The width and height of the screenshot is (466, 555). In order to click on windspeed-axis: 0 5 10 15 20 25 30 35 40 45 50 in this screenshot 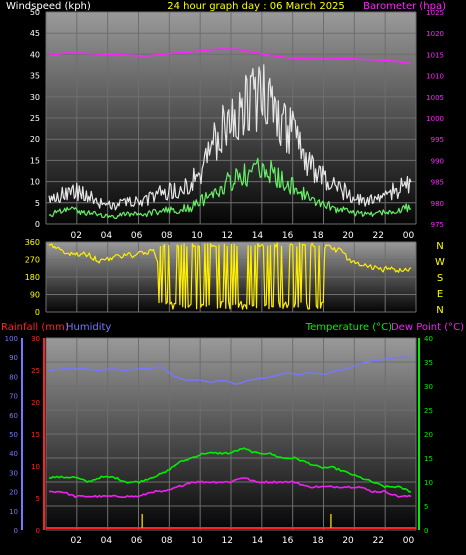, I will do `click(35, 118)`.